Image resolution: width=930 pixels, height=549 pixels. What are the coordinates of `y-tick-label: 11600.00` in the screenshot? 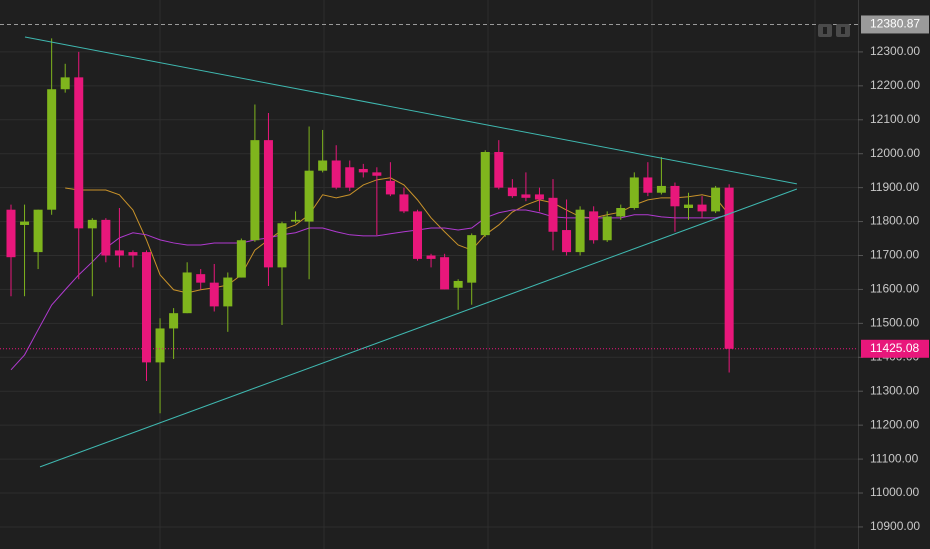 It's located at (894, 289).